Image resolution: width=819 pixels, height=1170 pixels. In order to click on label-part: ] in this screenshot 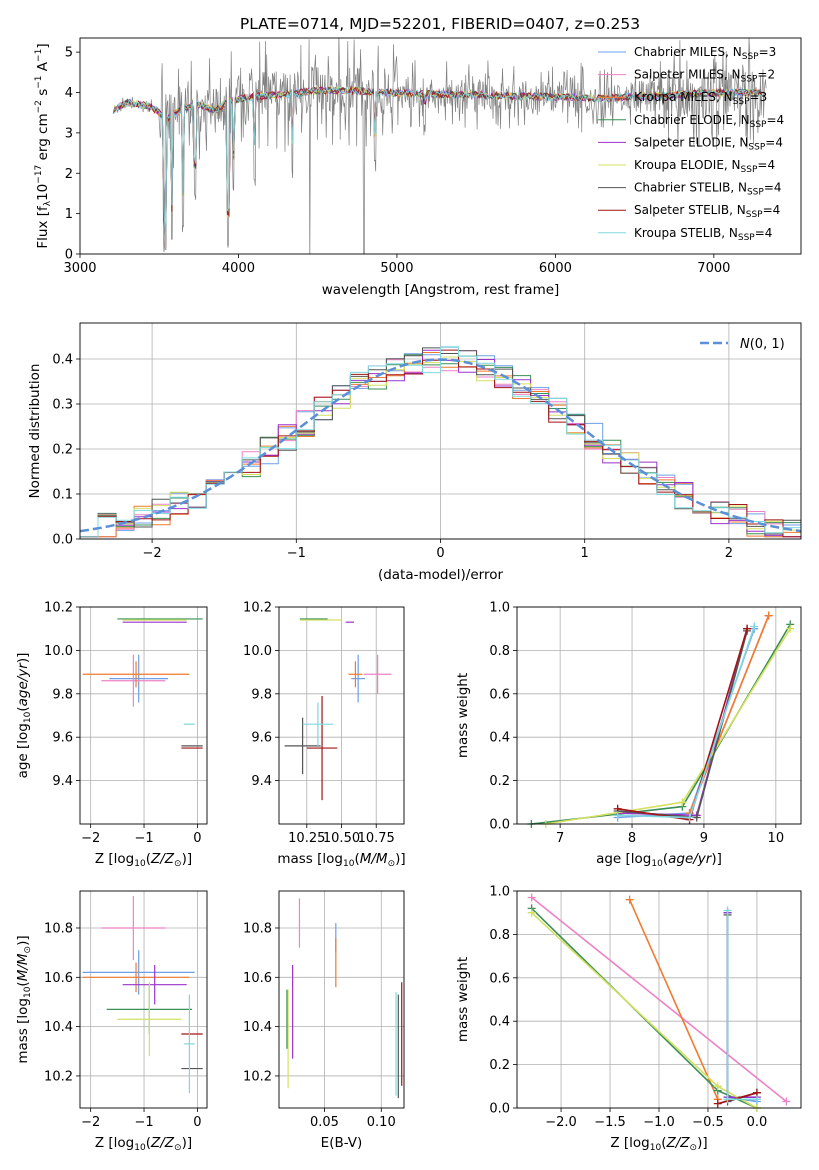, I will do `click(43, 45)`.